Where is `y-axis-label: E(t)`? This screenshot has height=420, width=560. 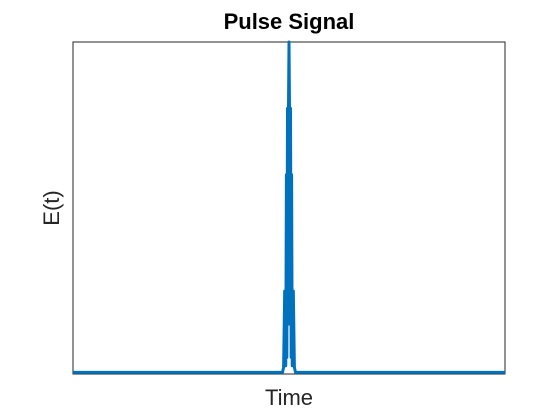 y-axis-label: E(t) is located at coordinates (51, 207).